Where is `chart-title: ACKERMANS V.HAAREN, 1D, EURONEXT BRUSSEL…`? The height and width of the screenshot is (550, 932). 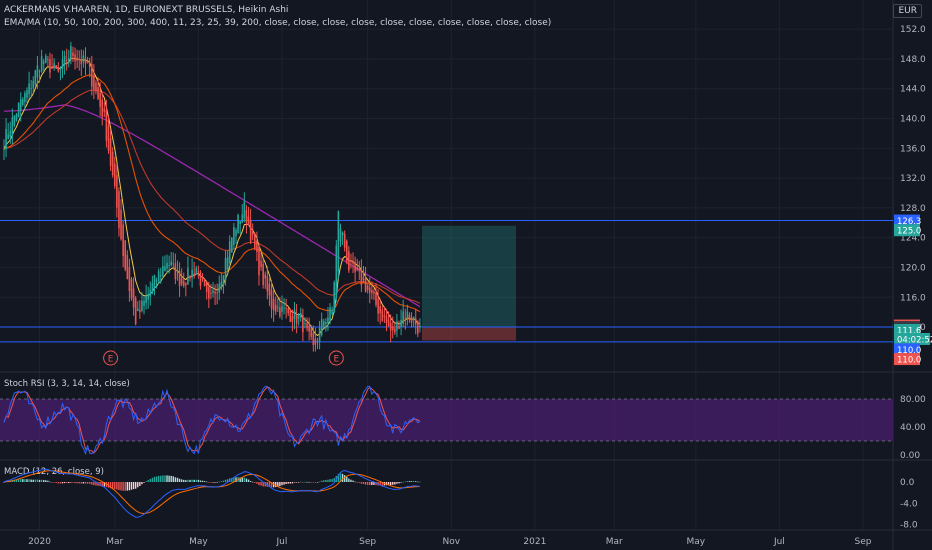 chart-title: ACKERMANS V.HAAREN, 1D, EURONEXT BRUSSEL… is located at coordinates (146, 10).